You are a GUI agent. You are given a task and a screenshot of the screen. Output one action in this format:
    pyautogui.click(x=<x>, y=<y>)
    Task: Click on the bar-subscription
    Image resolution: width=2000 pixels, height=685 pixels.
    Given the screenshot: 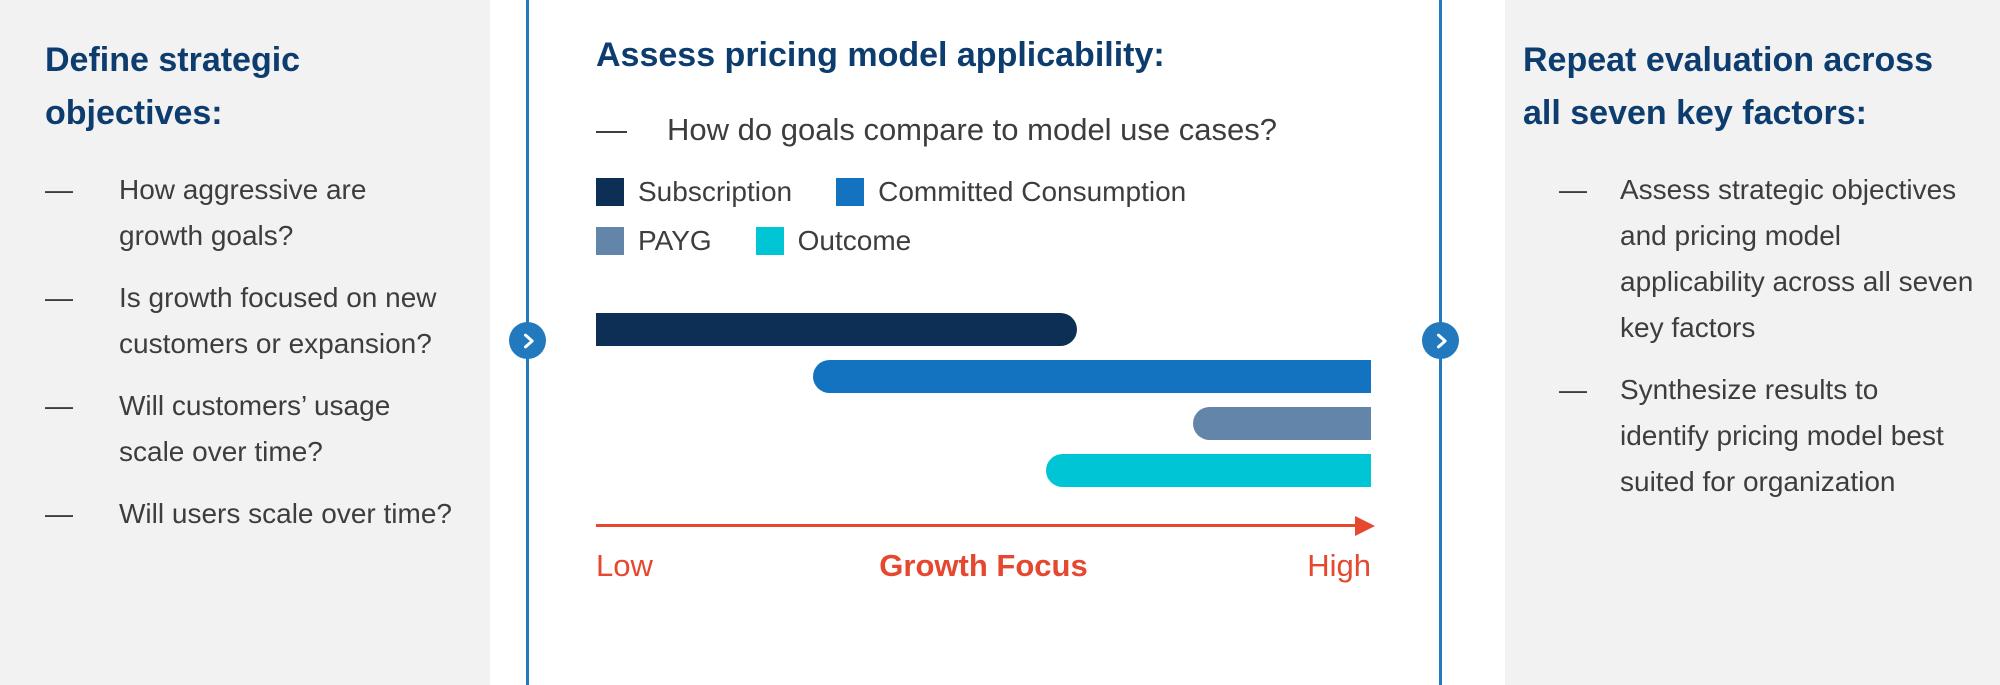 What is the action you would take?
    pyautogui.click(x=836, y=329)
    